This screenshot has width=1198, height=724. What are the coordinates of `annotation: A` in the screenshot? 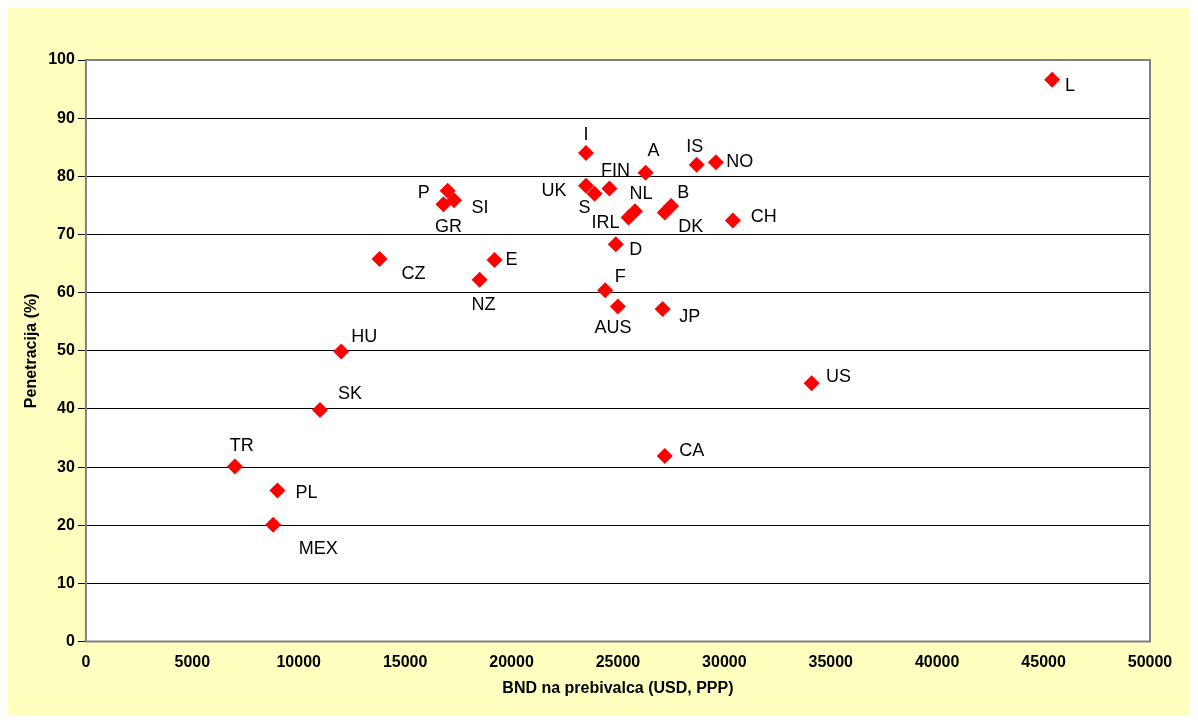 It's located at (653, 149).